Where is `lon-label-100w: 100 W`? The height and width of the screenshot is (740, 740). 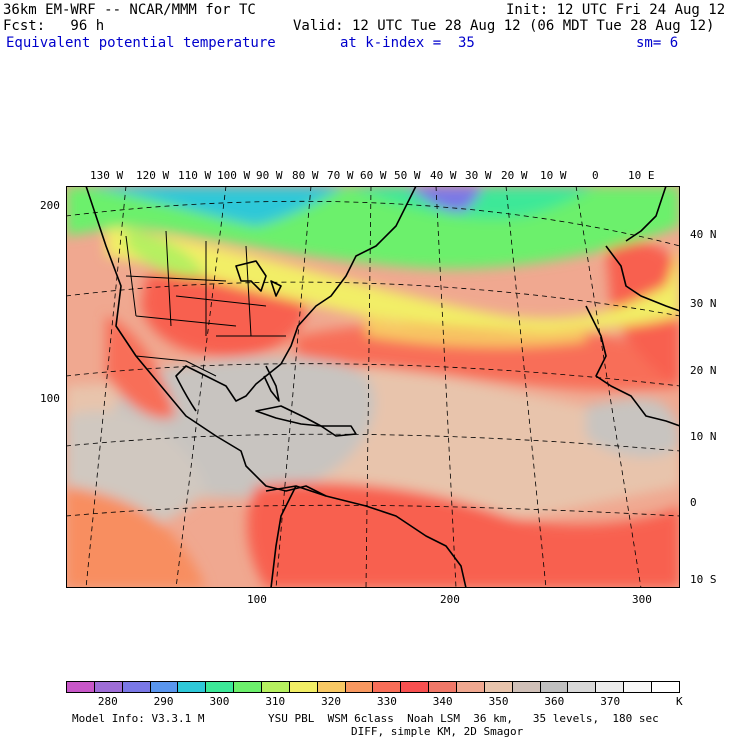
lon-label-100w: 100 W is located at coordinates (234, 175).